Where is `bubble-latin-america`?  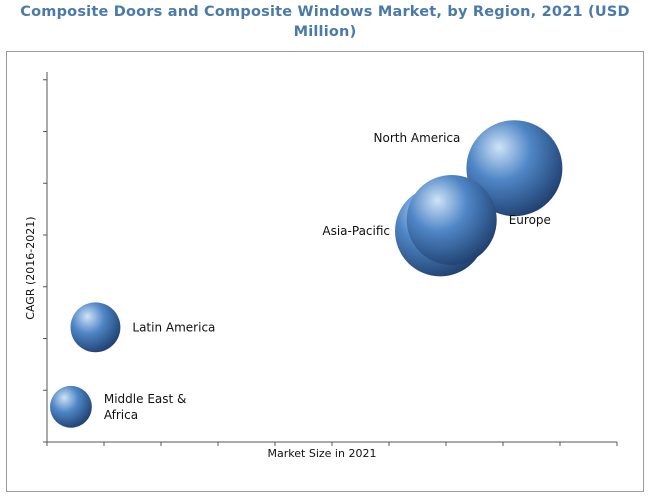 bubble-latin-america is located at coordinates (95, 327).